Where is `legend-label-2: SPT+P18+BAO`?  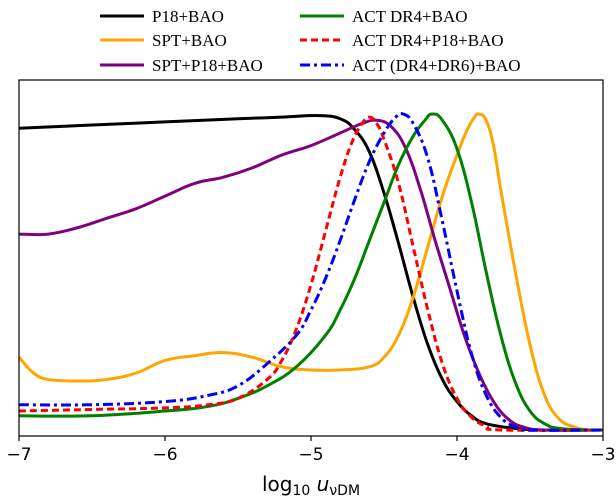 legend-label-2: SPT+P18+BAO is located at coordinates (207, 65).